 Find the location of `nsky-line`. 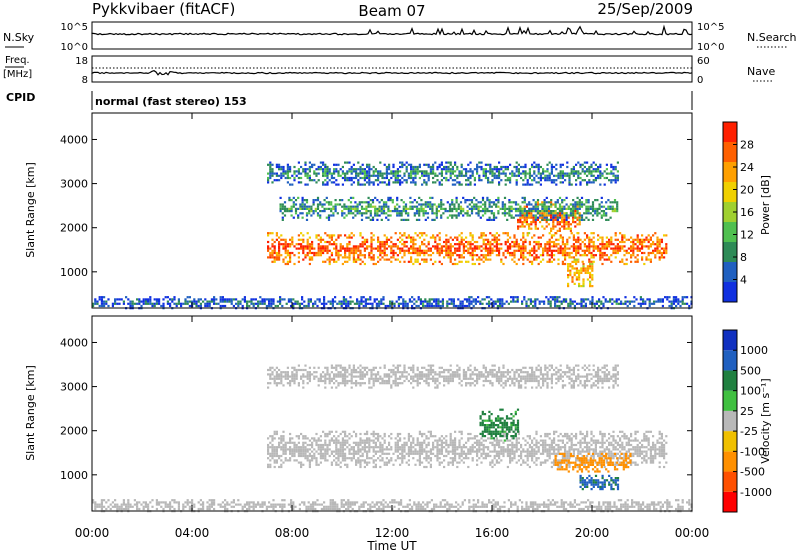

nsky-line is located at coordinates (392, 30).